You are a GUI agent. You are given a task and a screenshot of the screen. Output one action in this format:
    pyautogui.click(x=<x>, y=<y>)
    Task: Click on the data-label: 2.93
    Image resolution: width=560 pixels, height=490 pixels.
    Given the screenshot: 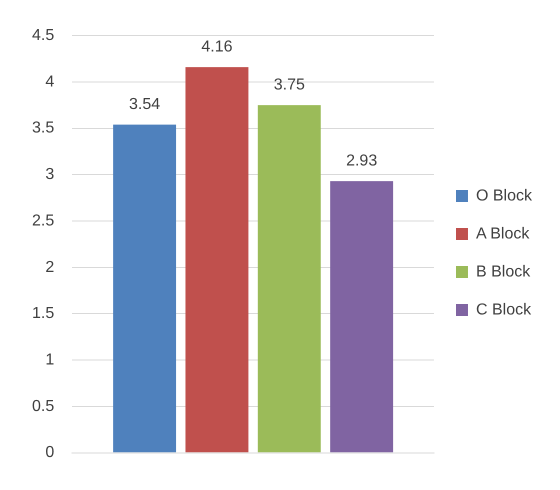 What is the action you would take?
    pyautogui.click(x=362, y=161)
    